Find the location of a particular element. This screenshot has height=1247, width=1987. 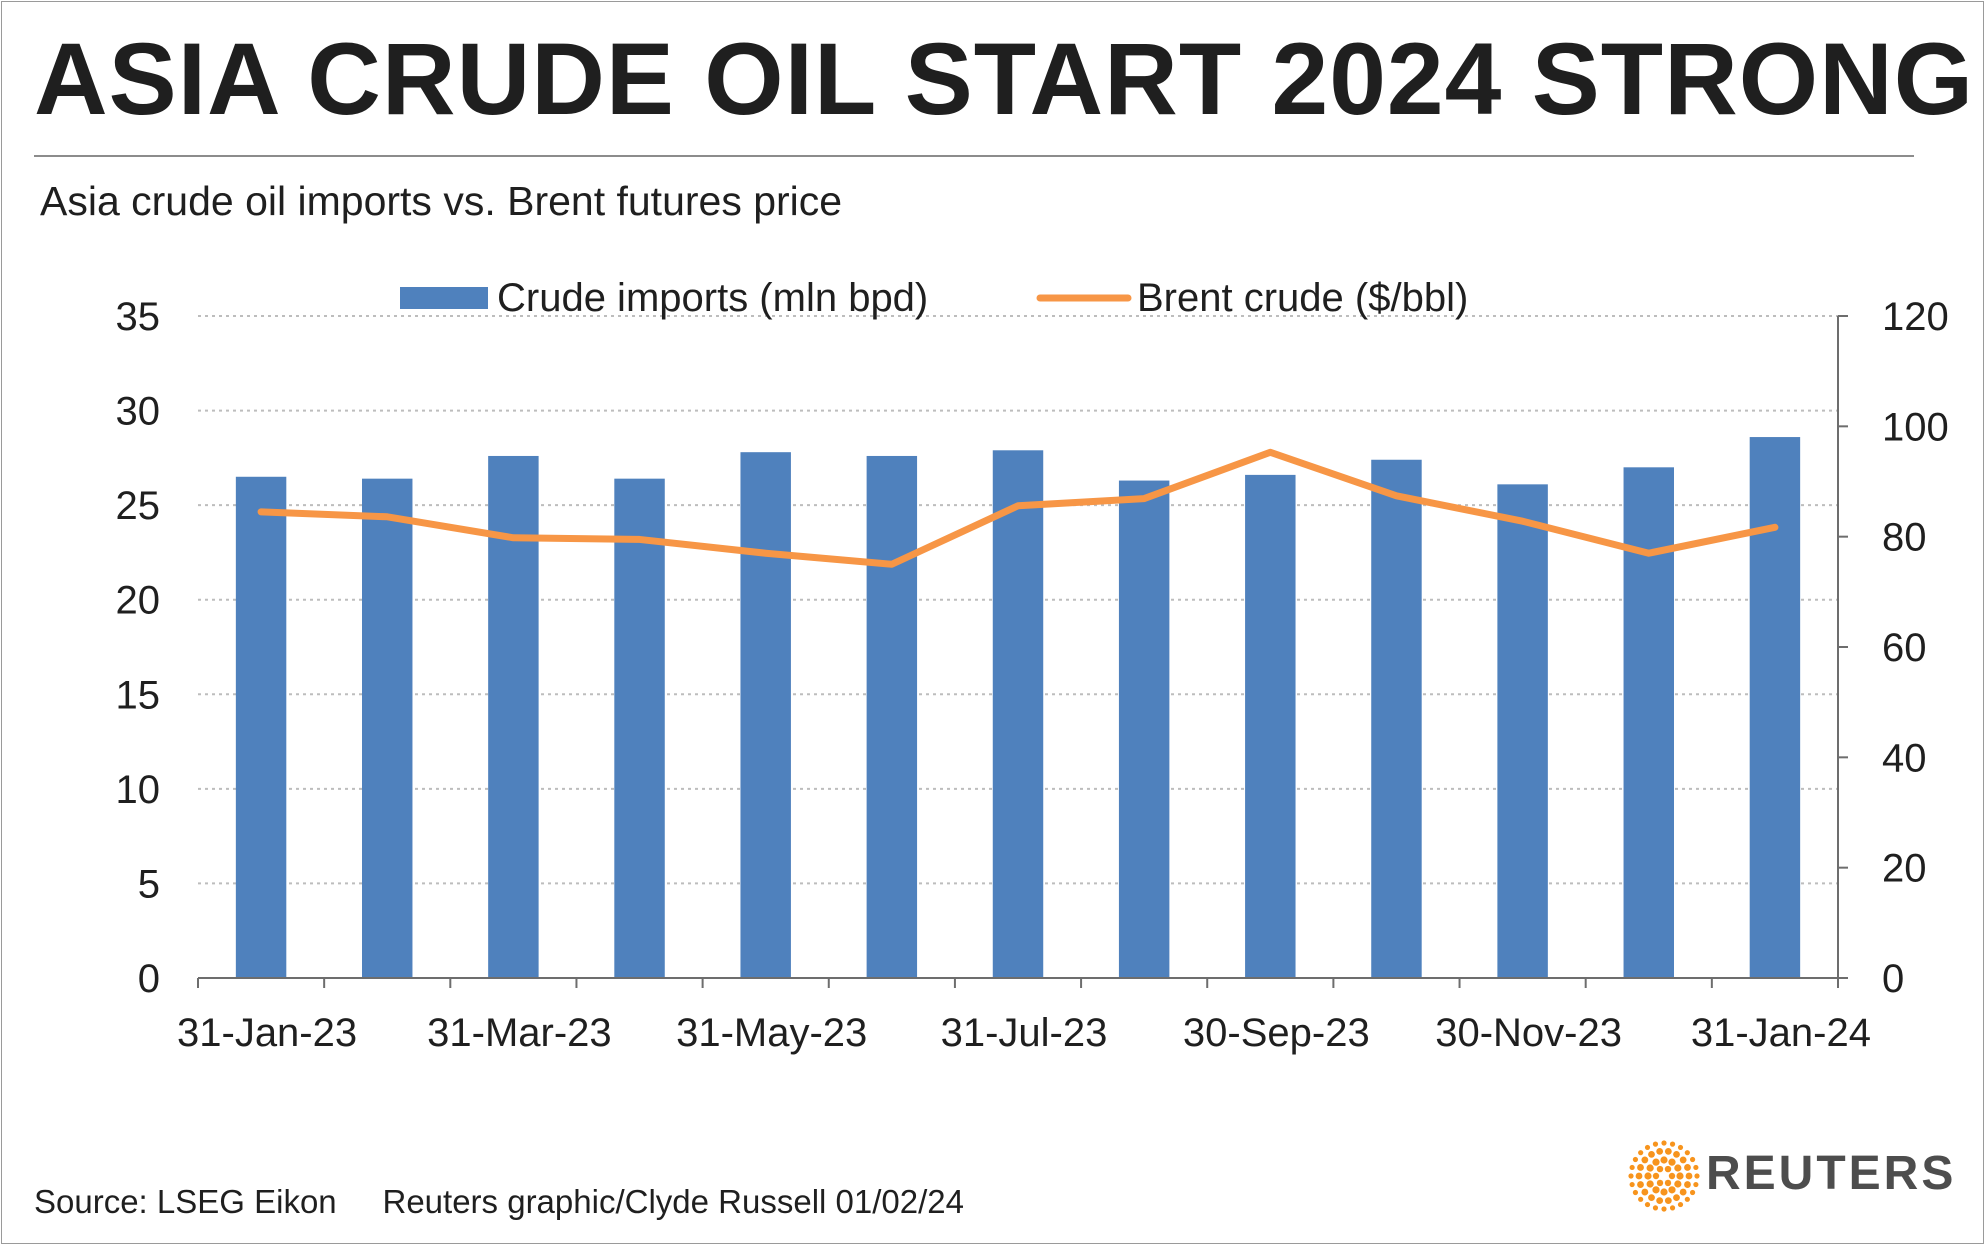

reuters-logo-text: REUTERS is located at coordinates (1831, 1173).